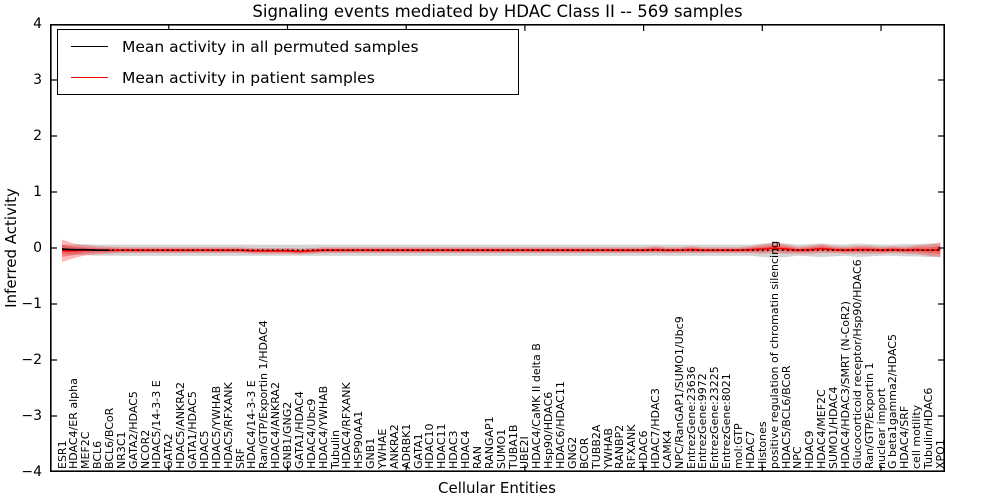 The height and width of the screenshot is (500, 1000). I want to click on x-category-label: Ran/GTP/Exportin 1, so click(869, 415).